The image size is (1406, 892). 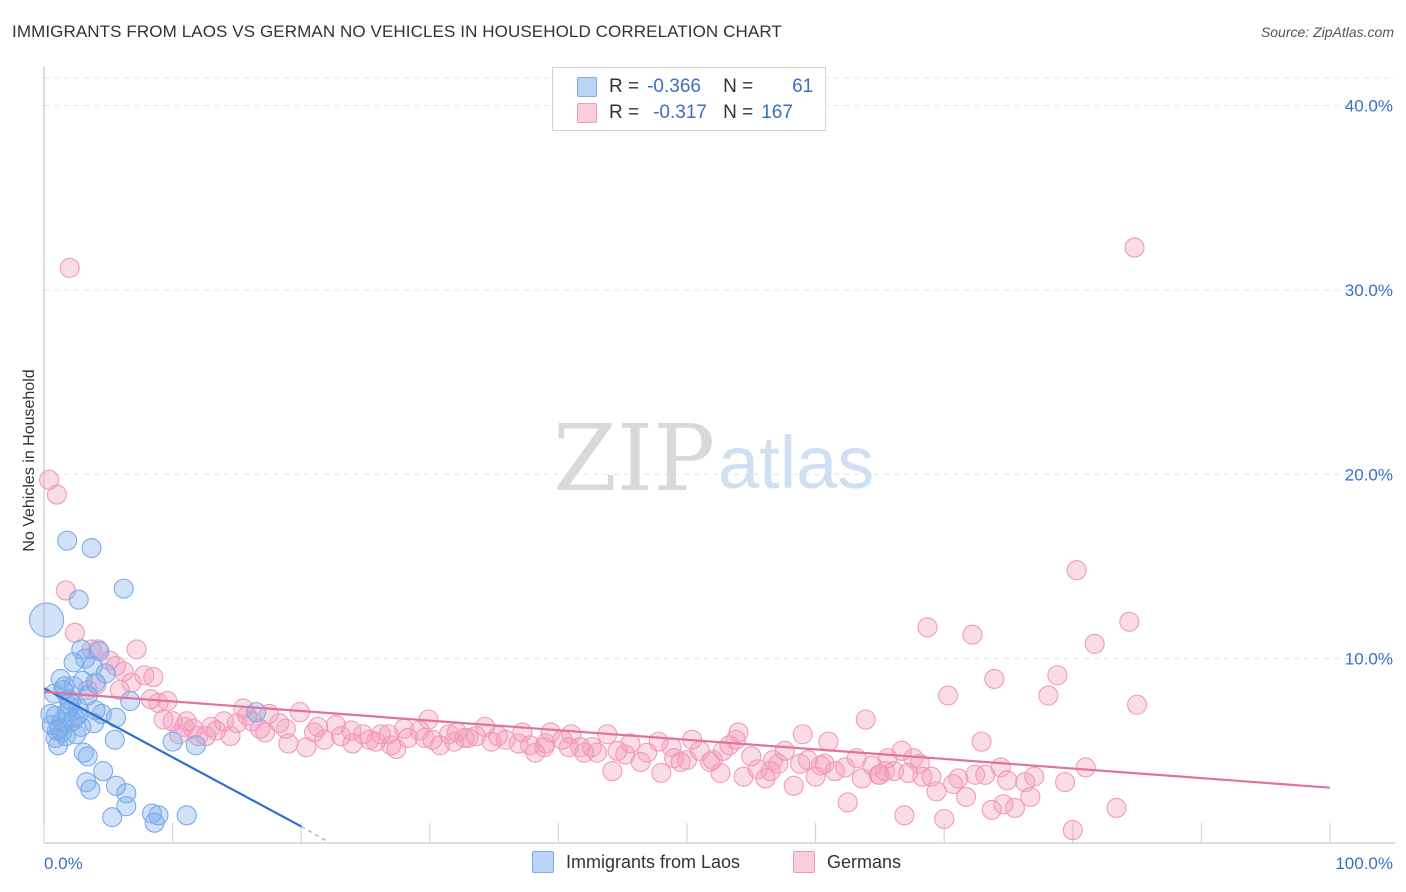 I want to click on series-laos, so click(x=148, y=681).